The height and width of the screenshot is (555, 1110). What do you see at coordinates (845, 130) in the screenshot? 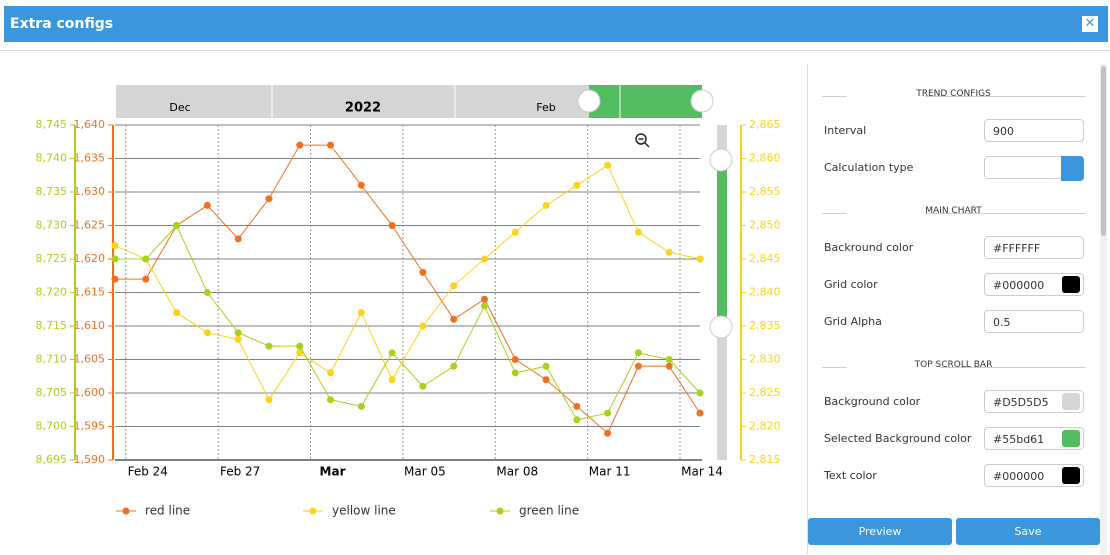
I see `field-label: Interval` at bounding box center [845, 130].